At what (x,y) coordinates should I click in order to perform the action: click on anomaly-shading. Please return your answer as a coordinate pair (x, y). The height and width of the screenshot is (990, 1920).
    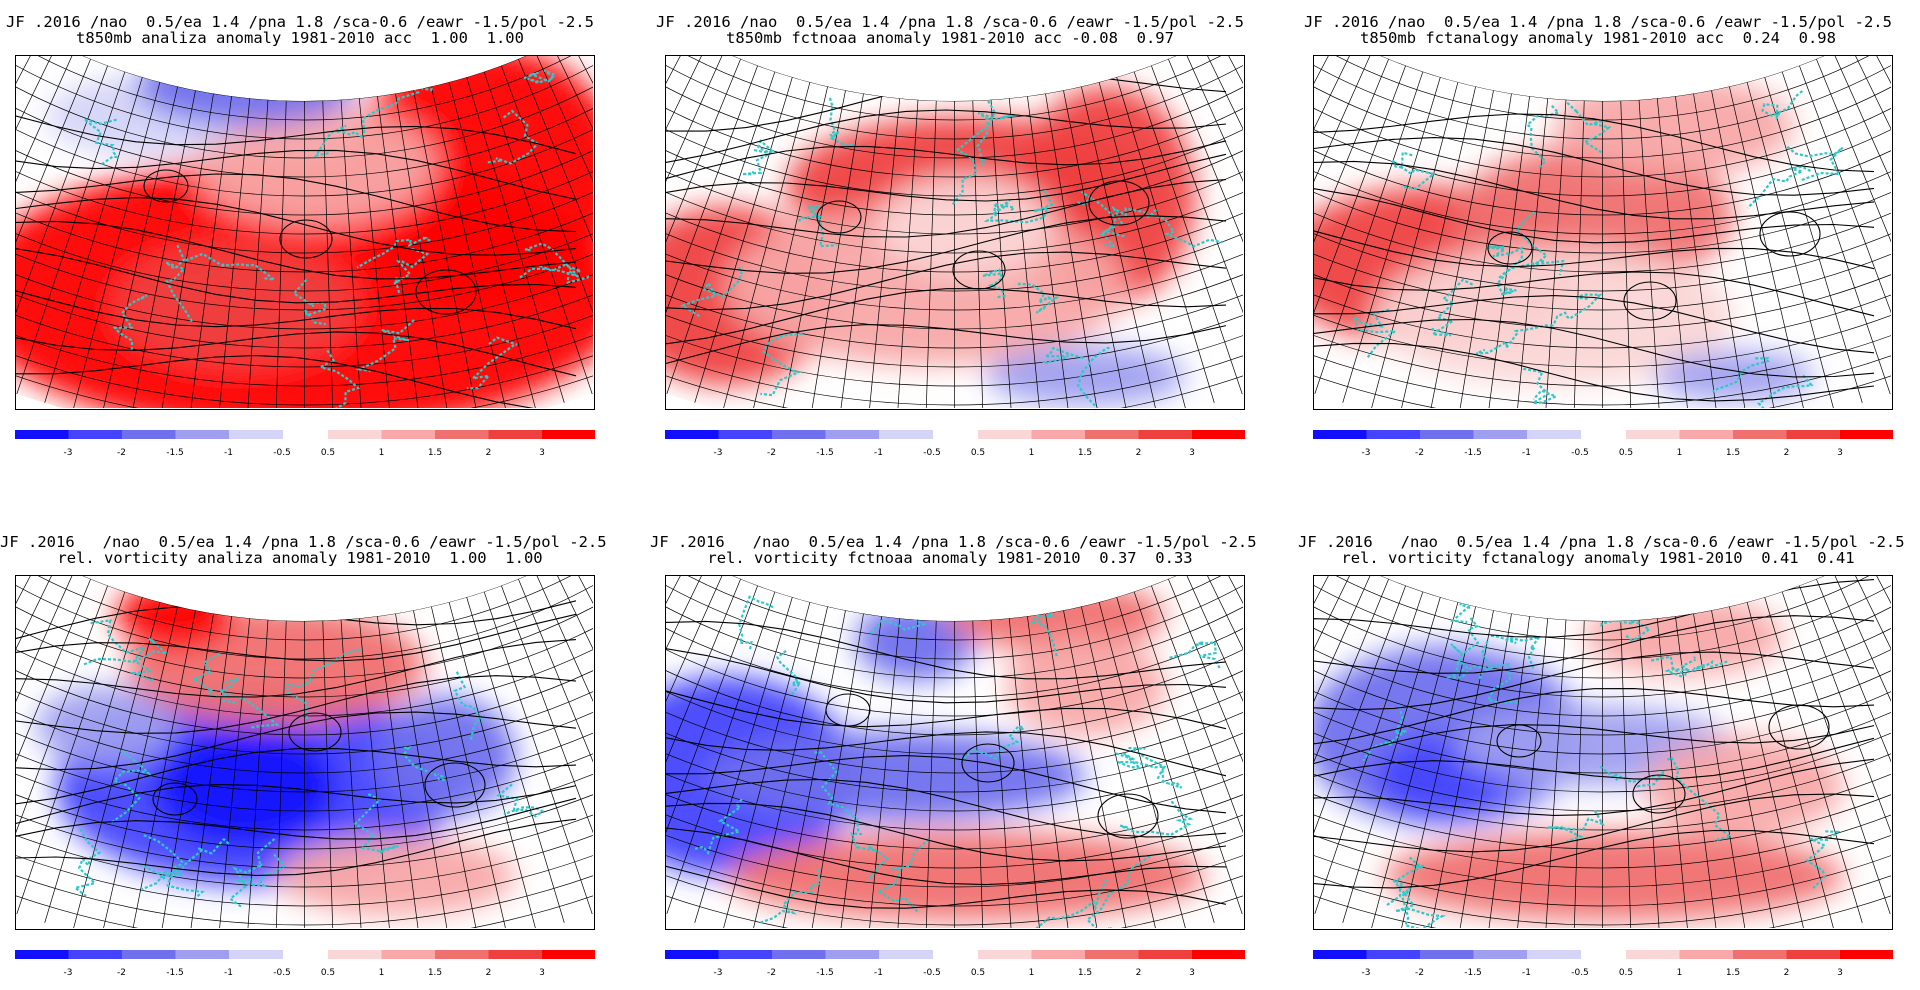
    Looking at the image, I should click on (276, 748).